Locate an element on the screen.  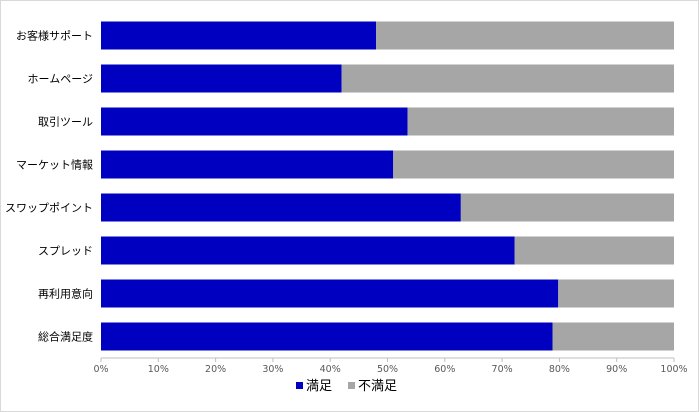
x-tick-label-7: 70% is located at coordinates (502, 369).